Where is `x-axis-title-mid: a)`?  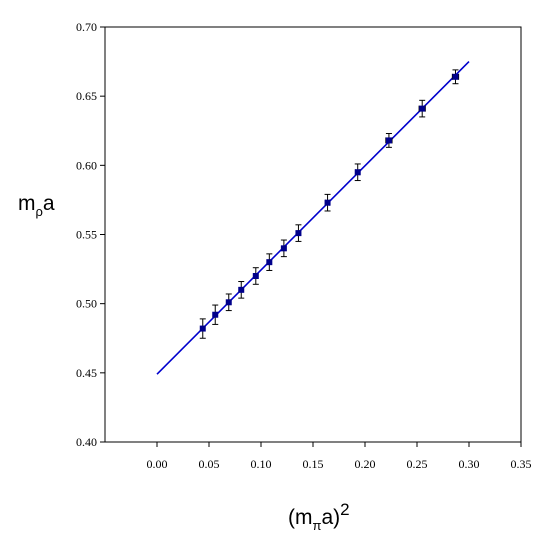
x-axis-title-mid: a) is located at coordinates (330, 517).